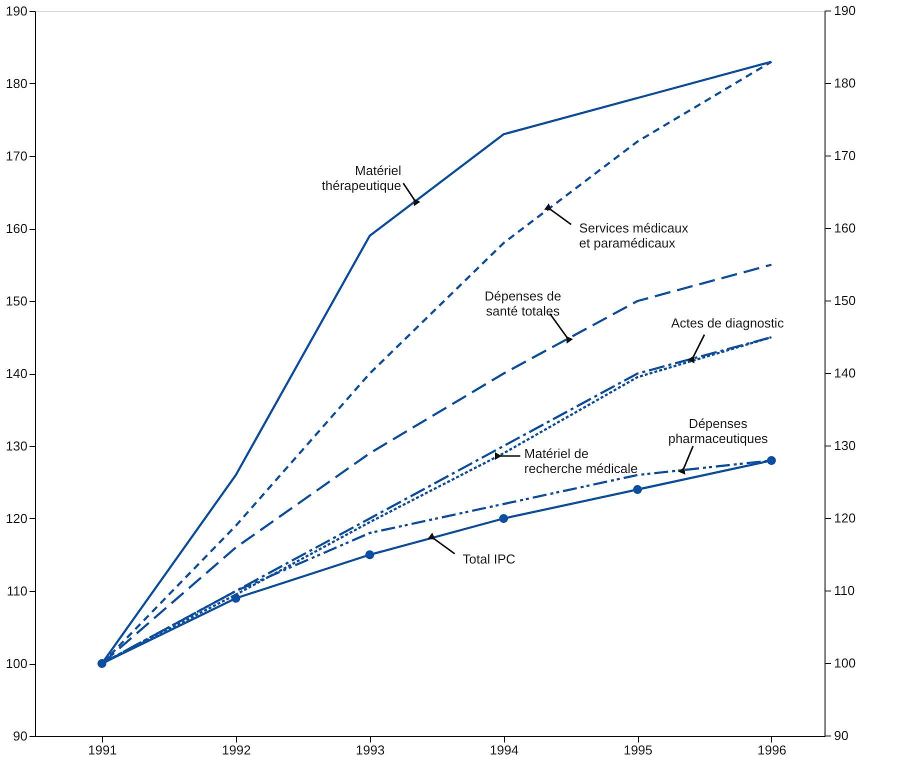 The width and height of the screenshot is (922, 773). Describe the element at coordinates (370, 750) in the screenshot. I see `x-tick-label: 1993` at that location.